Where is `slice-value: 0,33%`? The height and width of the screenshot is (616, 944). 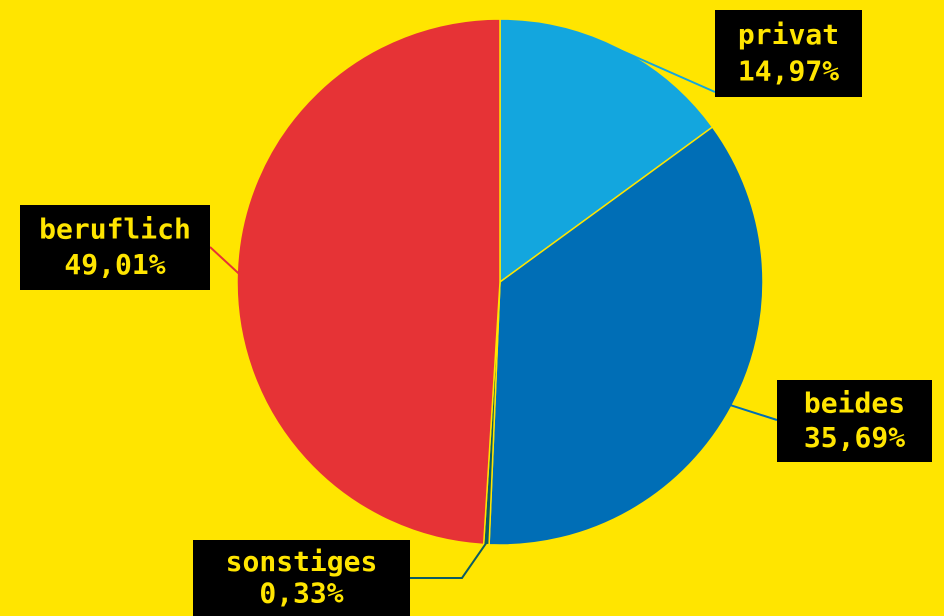
slice-value: 0,33% is located at coordinates (301, 593).